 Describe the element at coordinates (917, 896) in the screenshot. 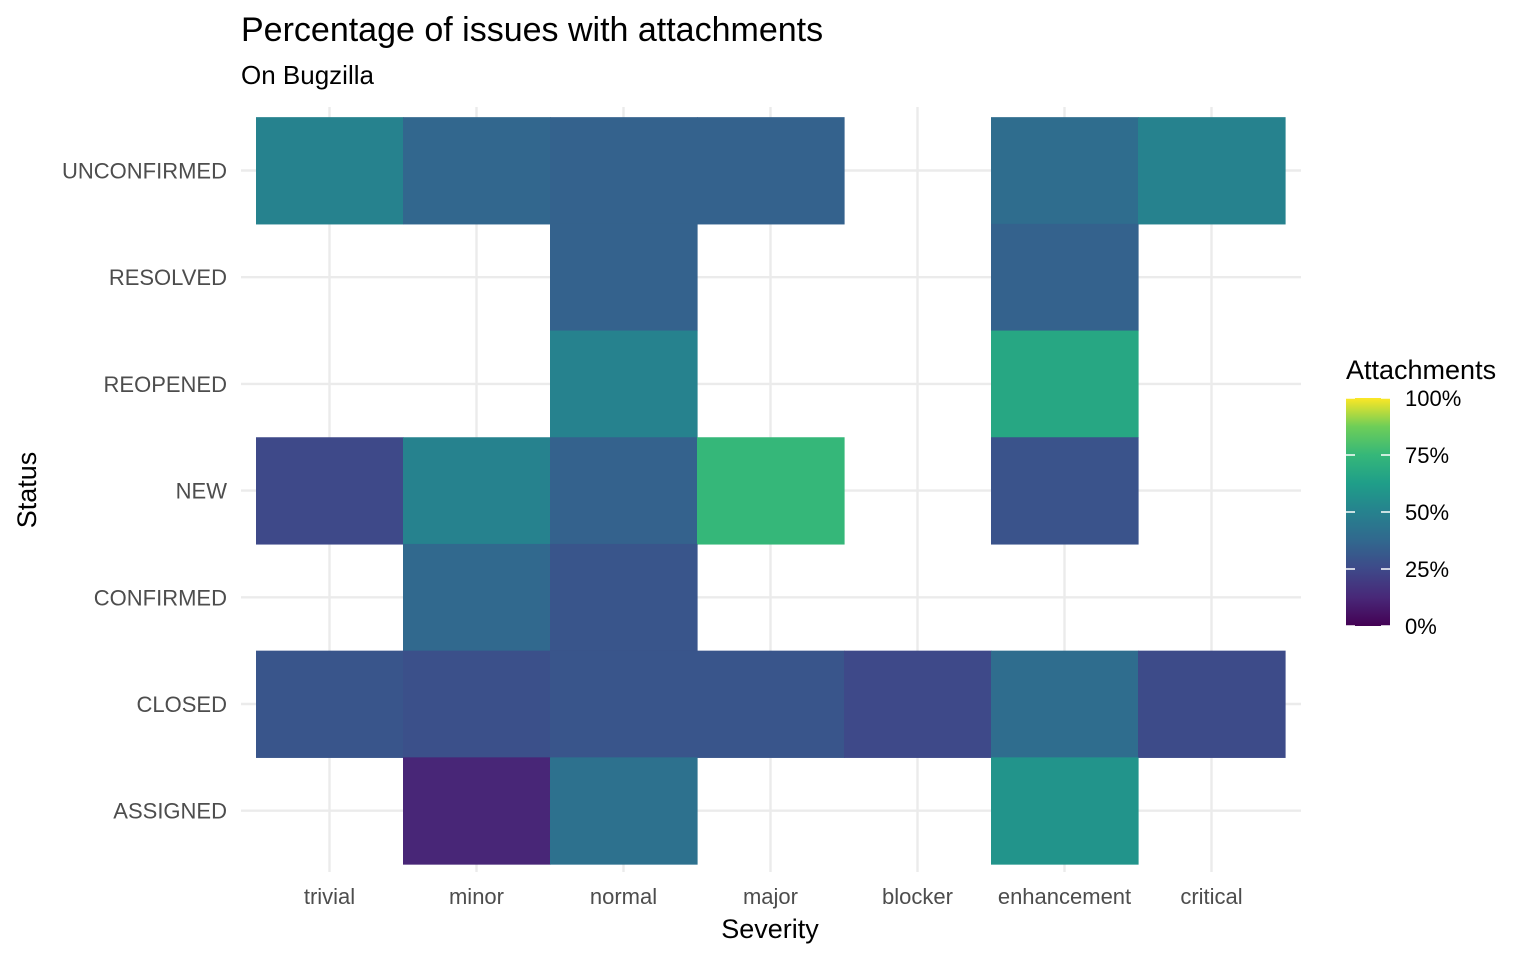

I see `x-tick-label-blocker: blocker` at that location.